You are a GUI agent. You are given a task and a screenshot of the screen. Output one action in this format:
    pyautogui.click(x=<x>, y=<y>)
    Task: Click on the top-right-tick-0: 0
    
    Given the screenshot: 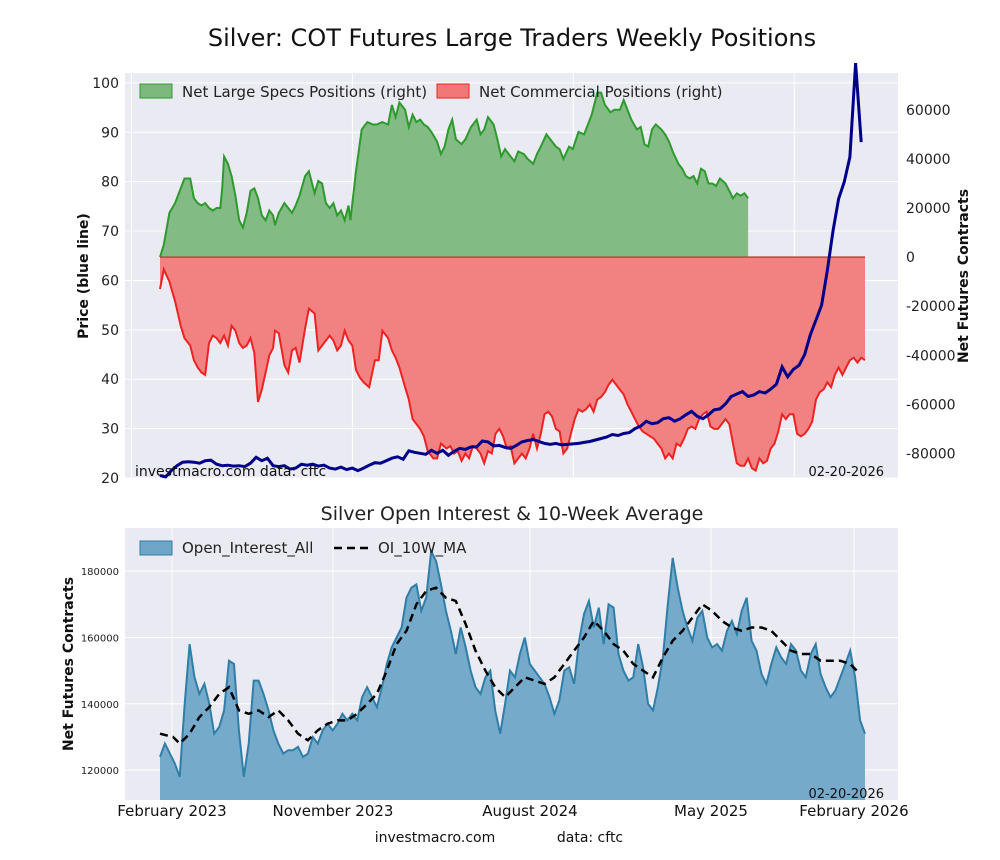 What is the action you would take?
    pyautogui.click(x=910, y=258)
    